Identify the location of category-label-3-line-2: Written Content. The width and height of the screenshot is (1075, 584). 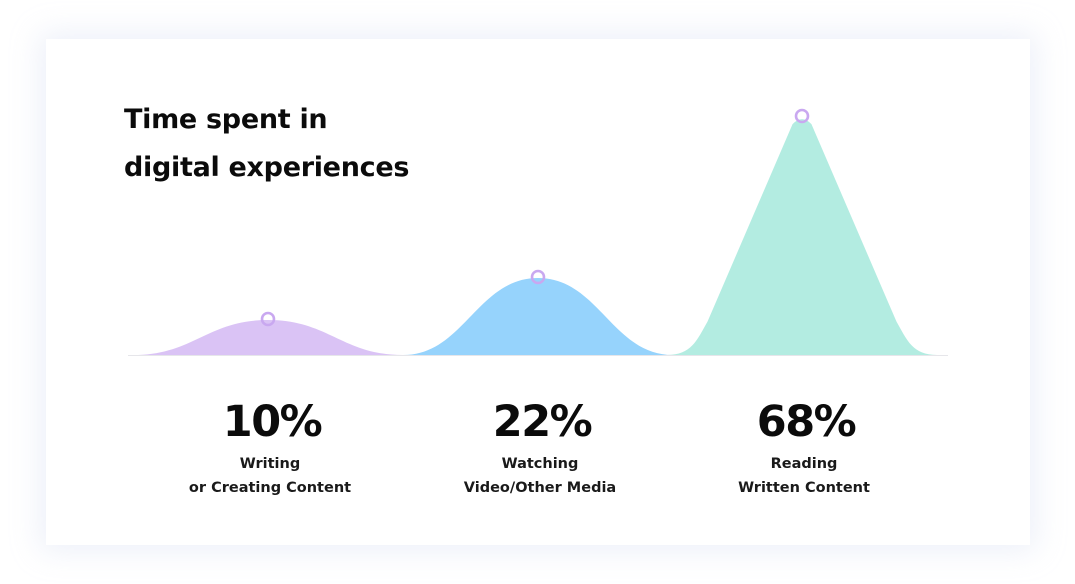
(804, 488).